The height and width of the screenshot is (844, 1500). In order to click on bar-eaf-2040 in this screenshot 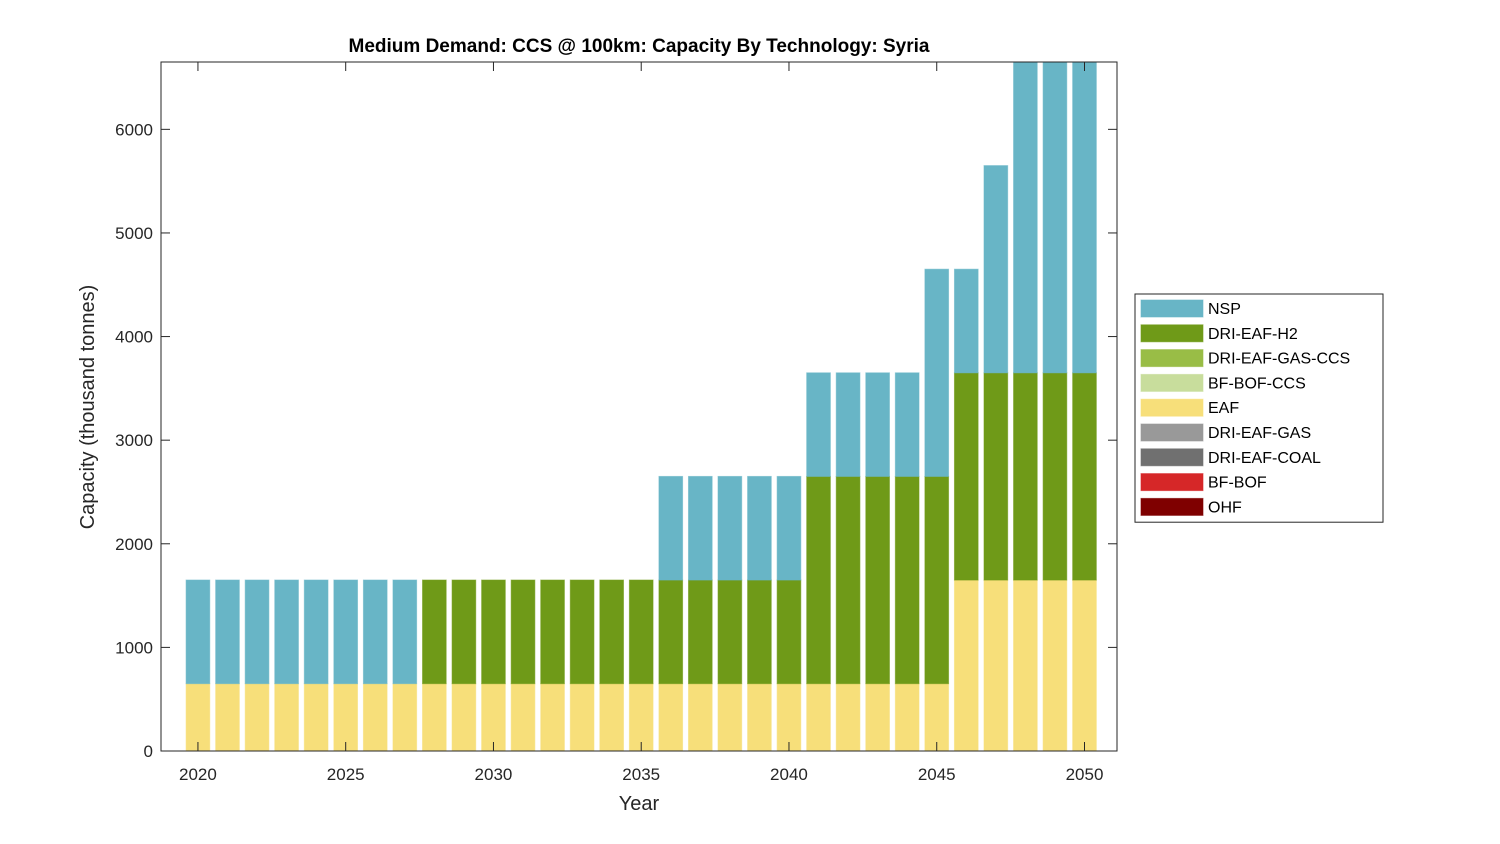, I will do `click(789, 717)`.